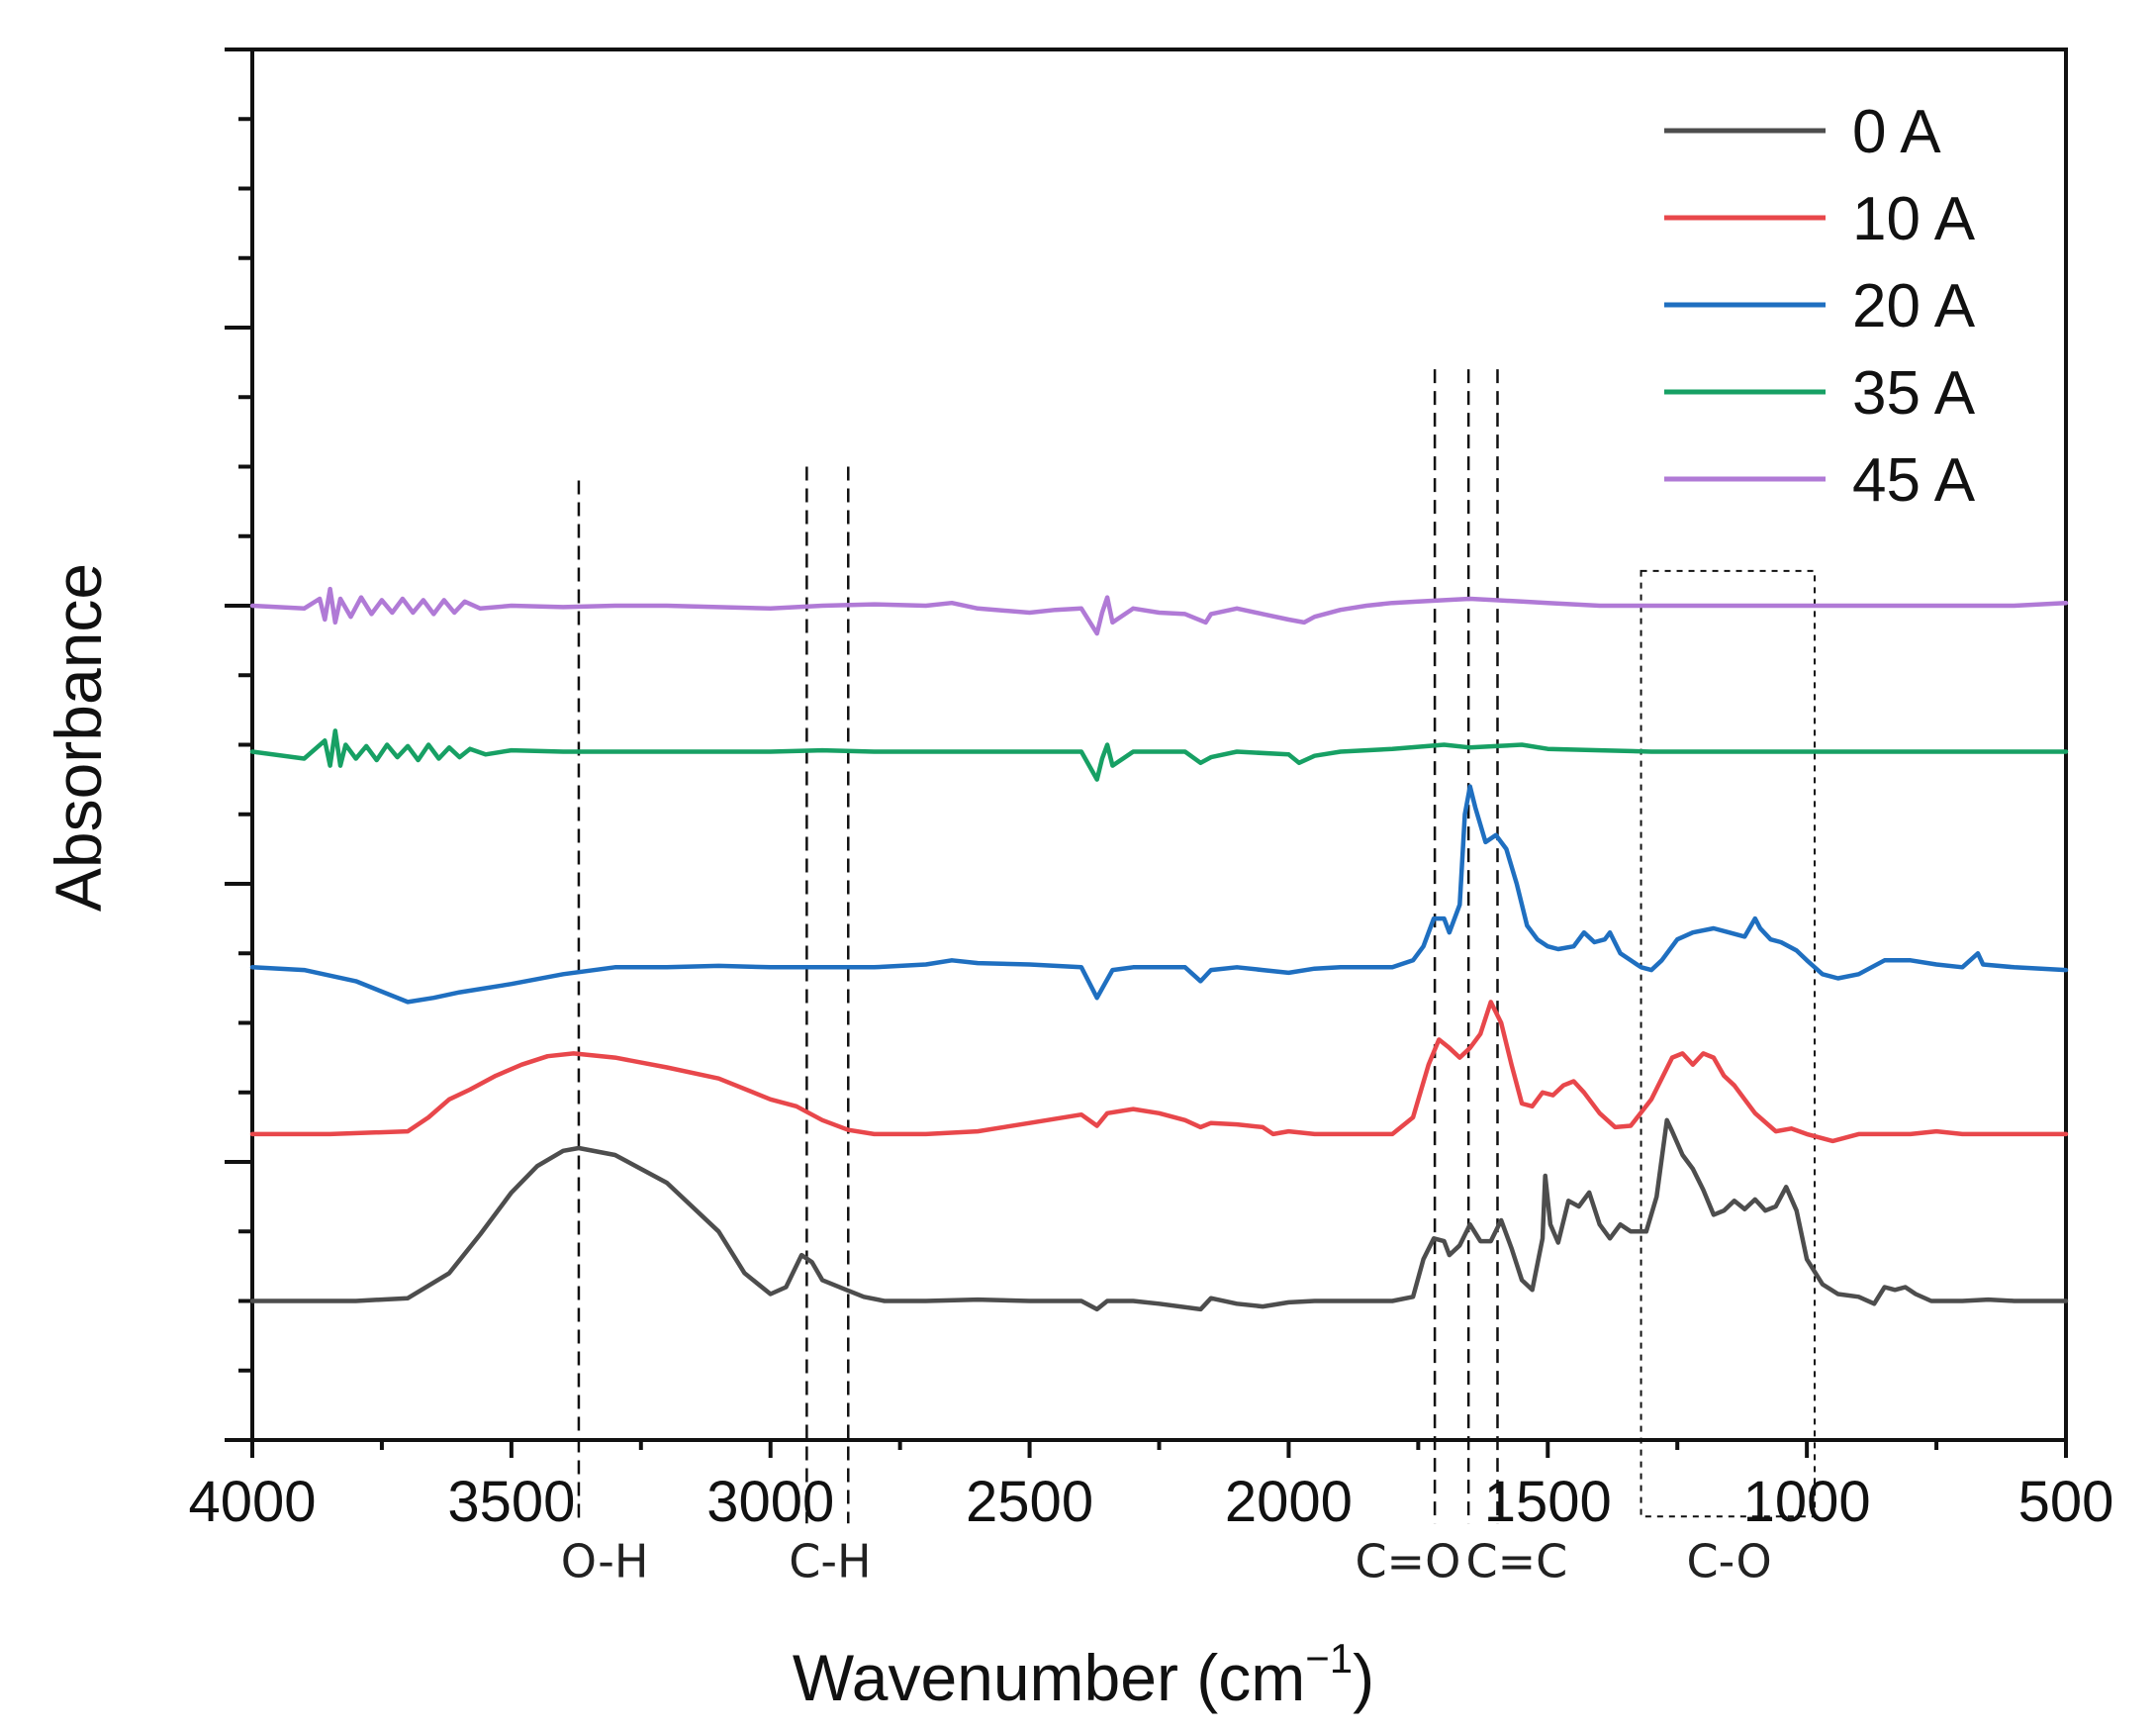 This screenshot has width=2156, height=1731. Describe the element at coordinates (1029, 1502) in the screenshot. I see `x-tick-label: 2500` at that location.